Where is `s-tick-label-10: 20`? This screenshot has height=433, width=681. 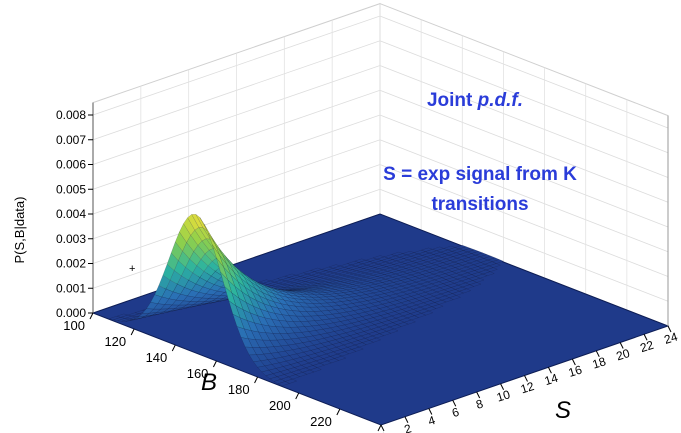
s-tick-label-10: 20 is located at coordinates (623, 354).